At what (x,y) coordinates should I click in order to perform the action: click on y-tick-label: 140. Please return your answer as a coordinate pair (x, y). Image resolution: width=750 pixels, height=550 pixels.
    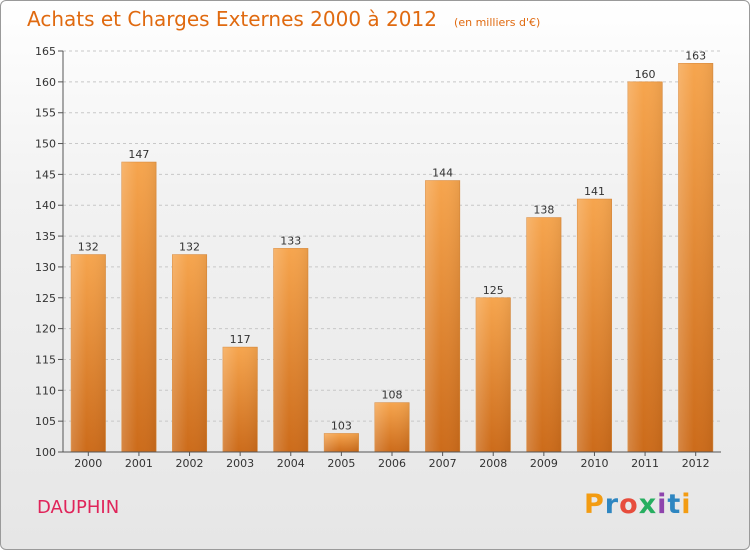
    Looking at the image, I should click on (45, 205).